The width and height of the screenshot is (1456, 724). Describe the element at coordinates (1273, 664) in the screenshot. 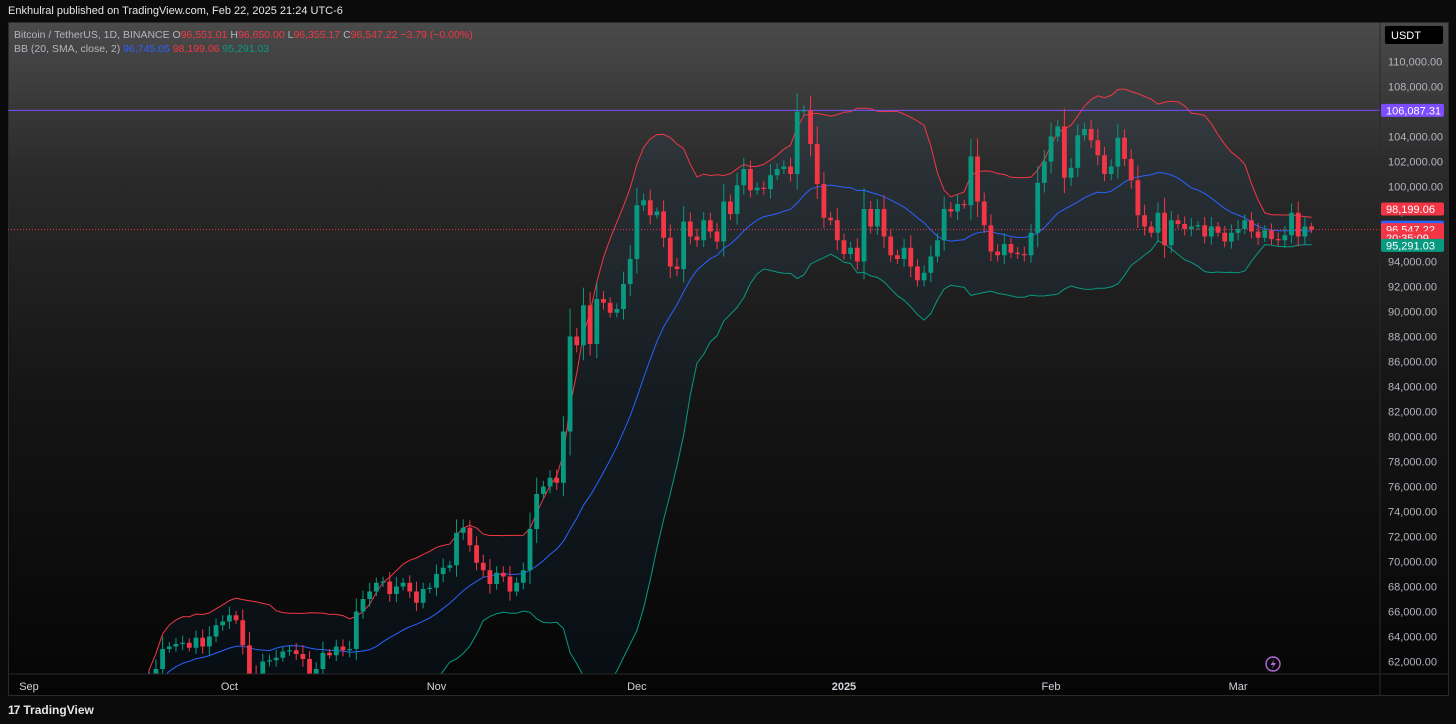

I see `lightning-icon` at that location.